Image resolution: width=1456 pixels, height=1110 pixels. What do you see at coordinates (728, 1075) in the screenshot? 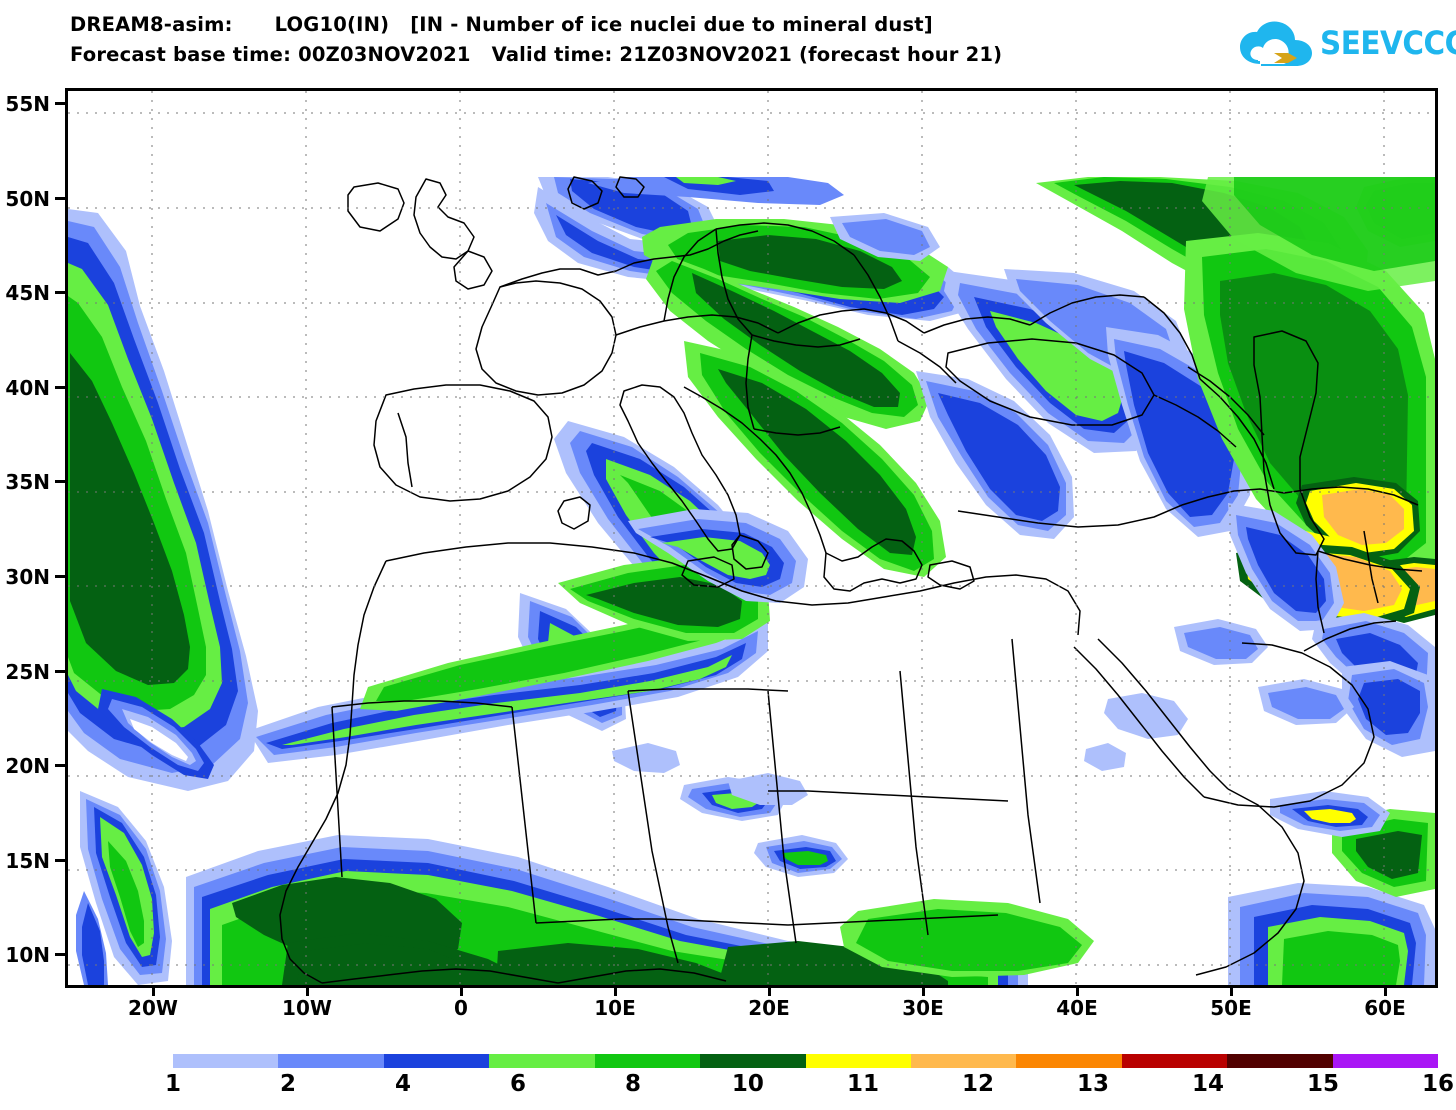
I see `colorbar: 1 2 4 6 8 10 11 12 13 14 15 16` at bounding box center [728, 1075].